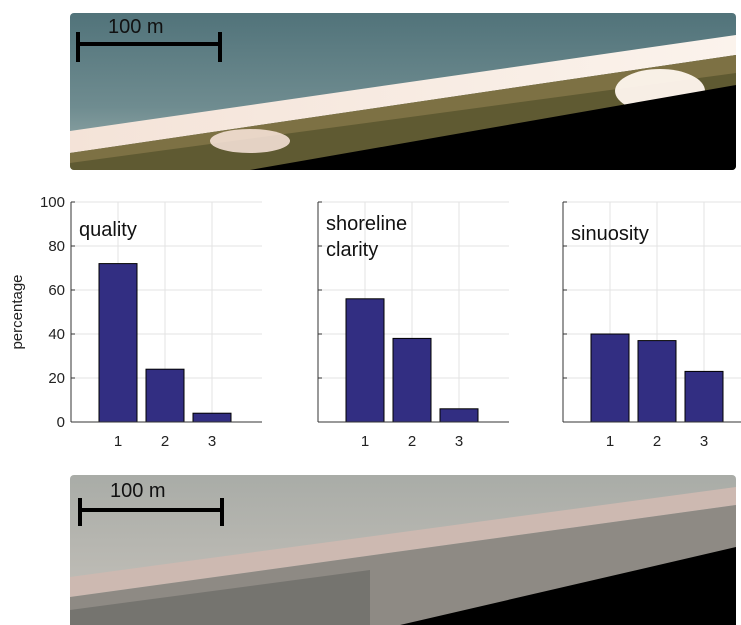 This screenshot has height=625, width=741. I want to click on panel-title: clarity, so click(352, 250).